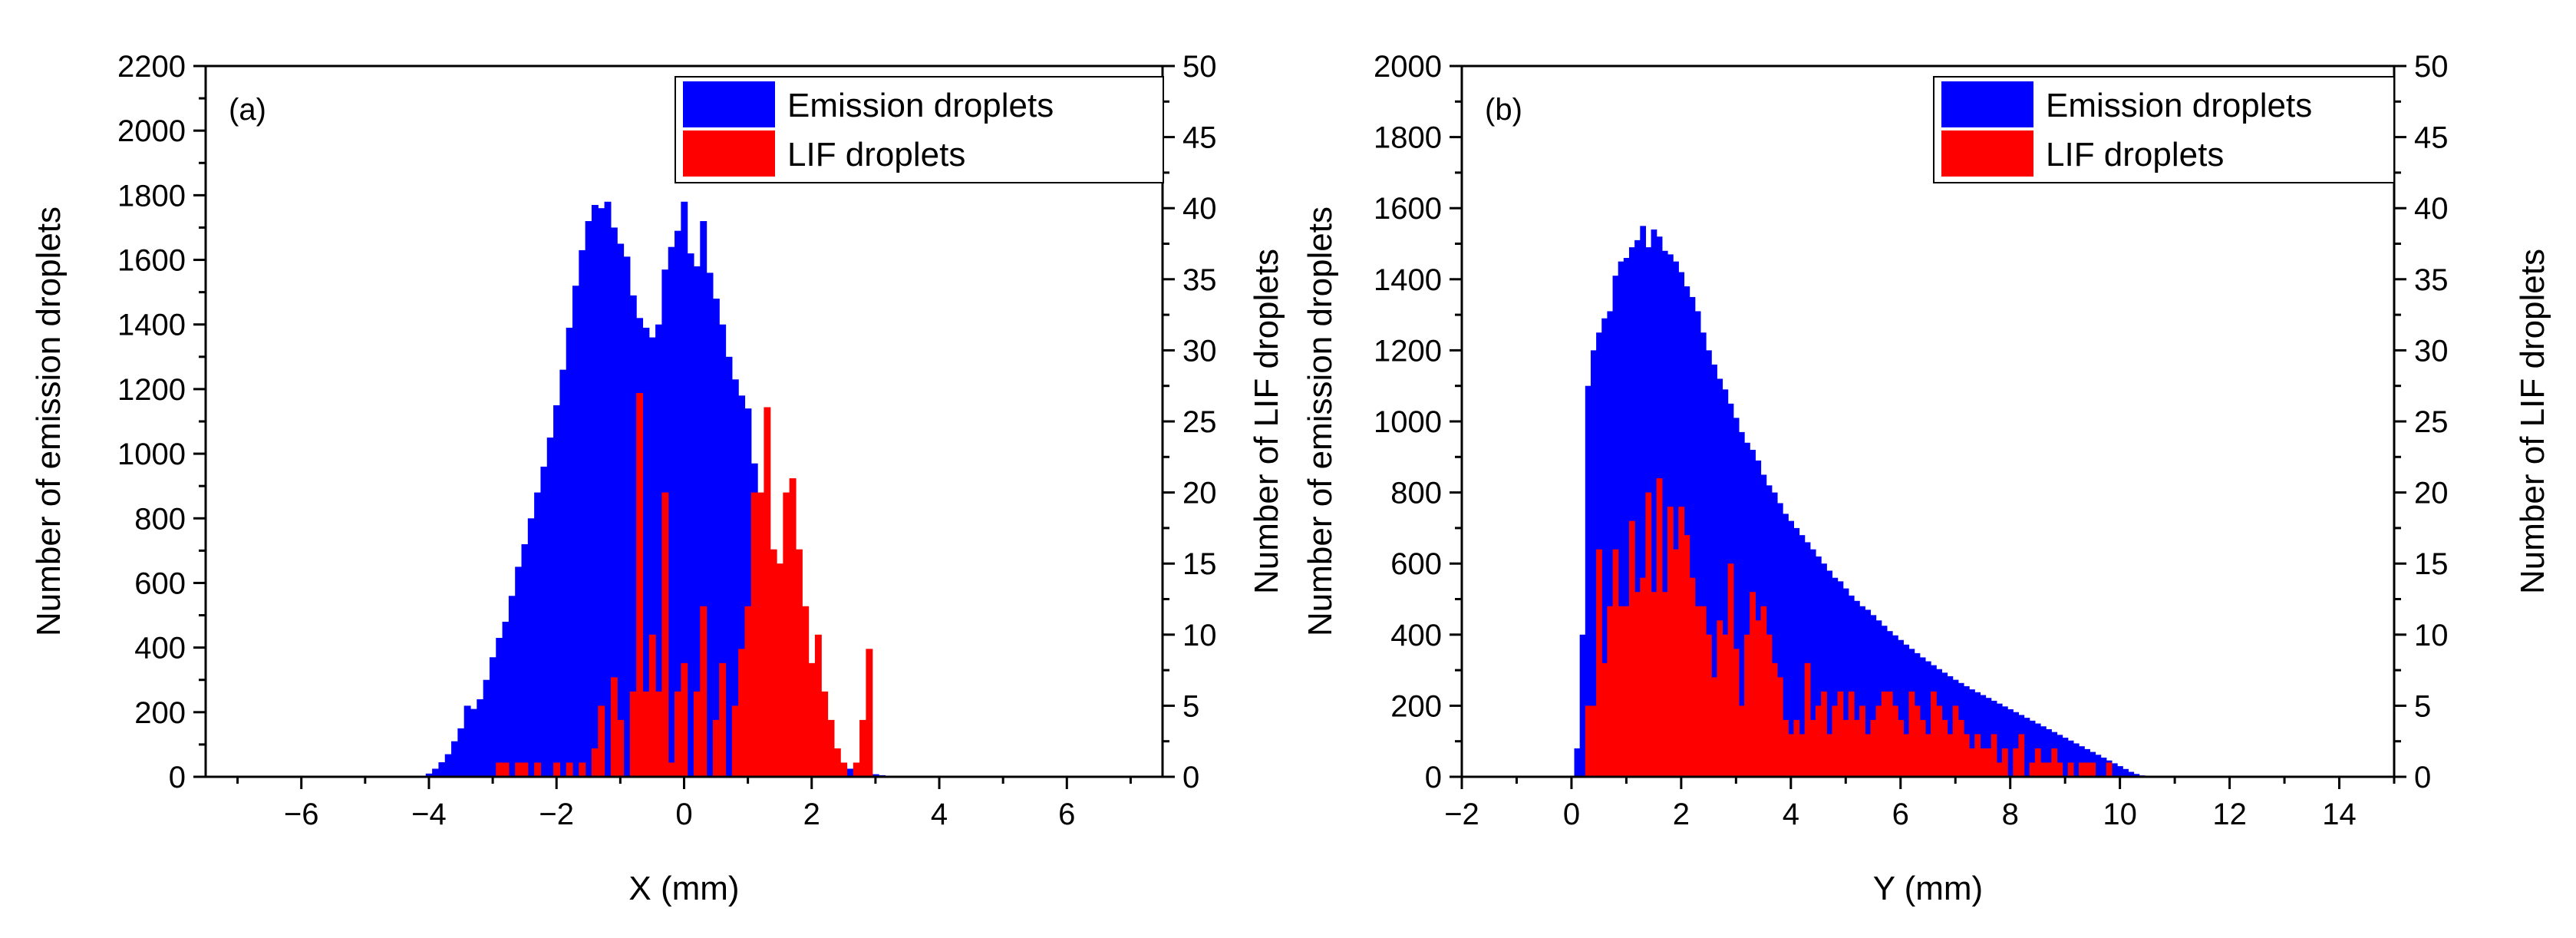 The height and width of the screenshot is (938, 2576). What do you see at coordinates (812, 814) in the screenshot?
I see `x-tick-label: 2` at bounding box center [812, 814].